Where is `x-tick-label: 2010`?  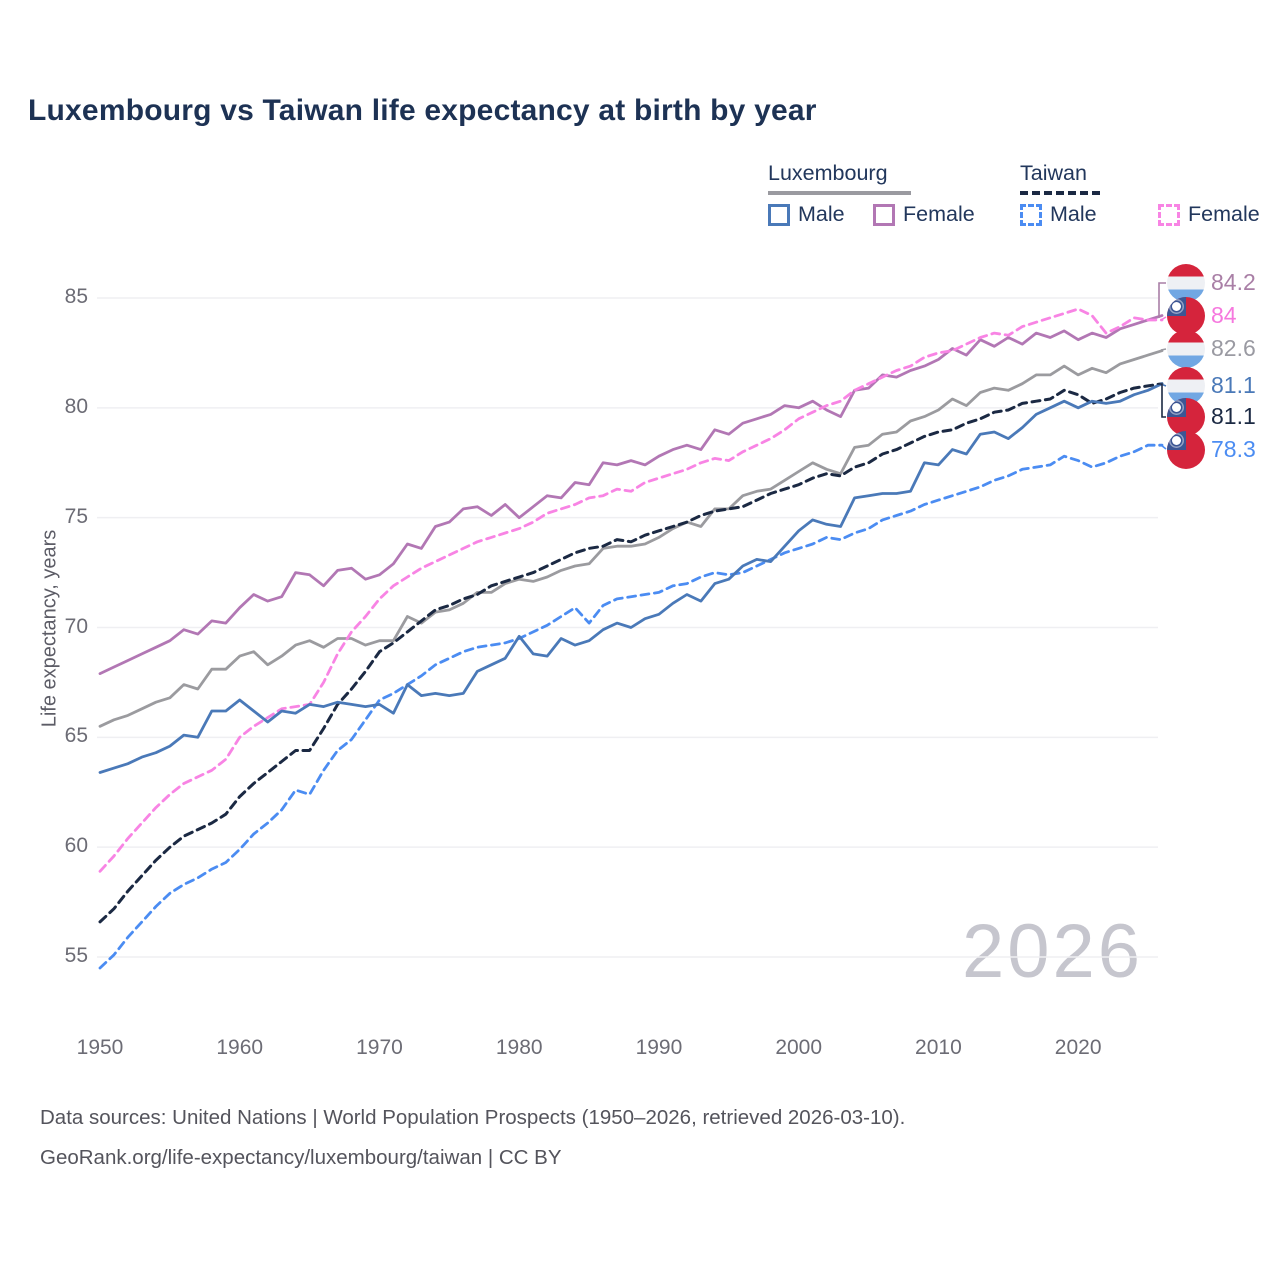 x-tick-label: 2010 is located at coordinates (938, 1047).